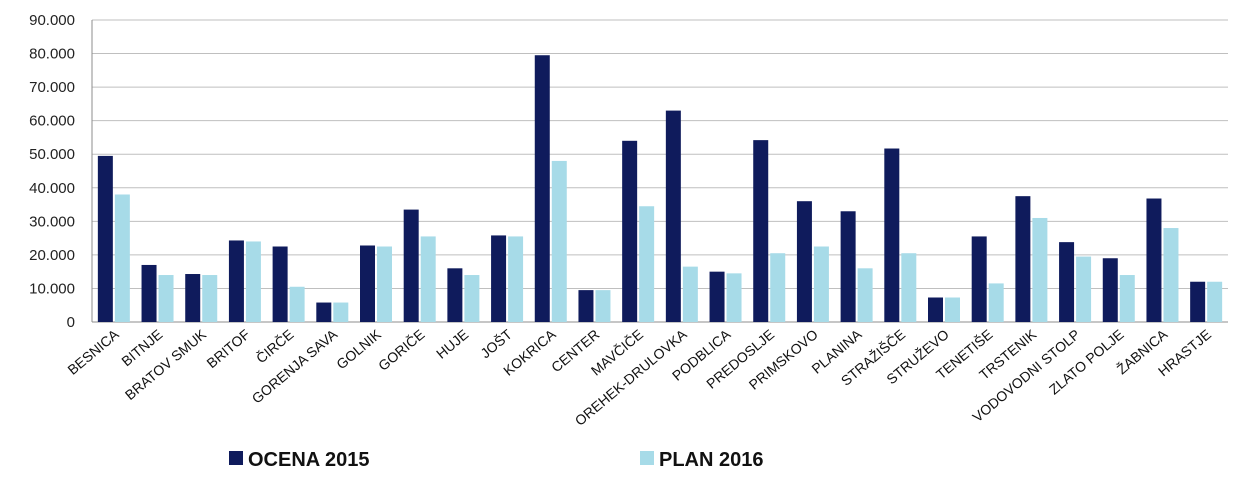 The image size is (1235, 487). I want to click on y-tick-label: 10.000, so click(52, 288).